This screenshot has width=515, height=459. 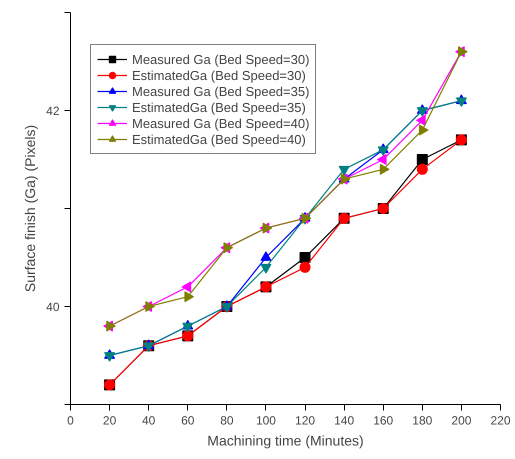 I want to click on x-tick-label: 160, so click(x=383, y=421).